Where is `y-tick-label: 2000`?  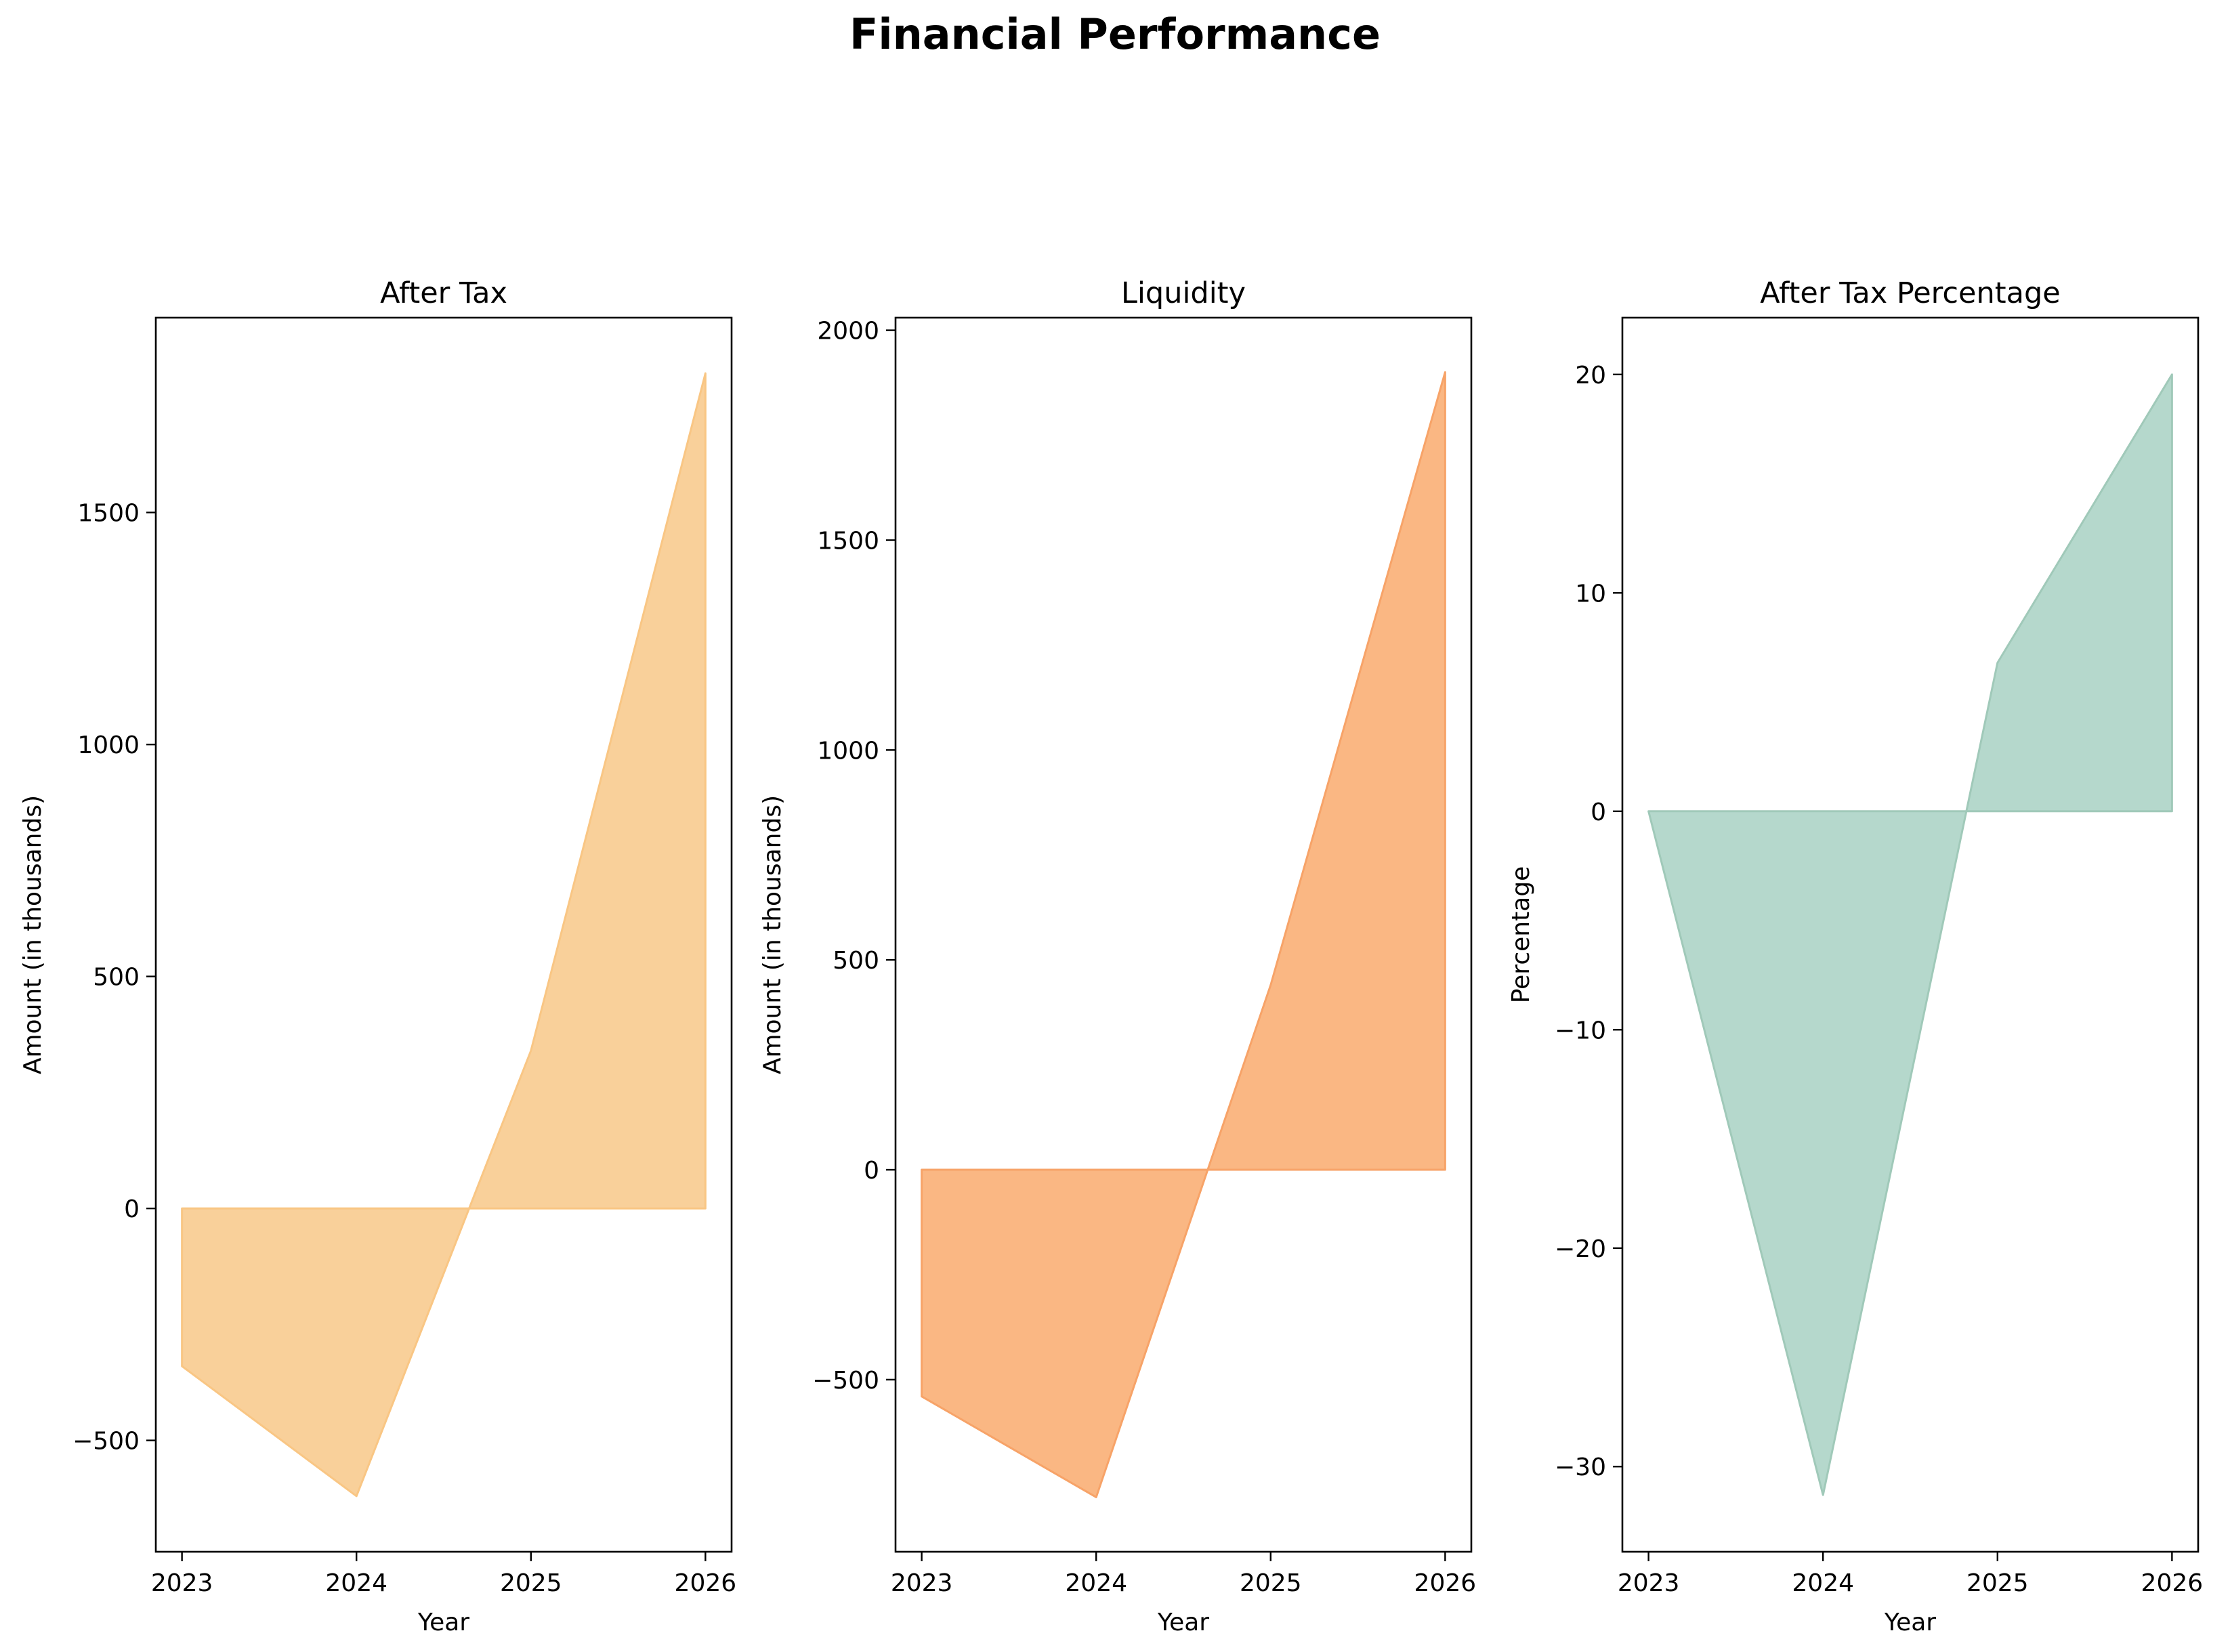 y-tick-label: 2000 is located at coordinates (848, 331).